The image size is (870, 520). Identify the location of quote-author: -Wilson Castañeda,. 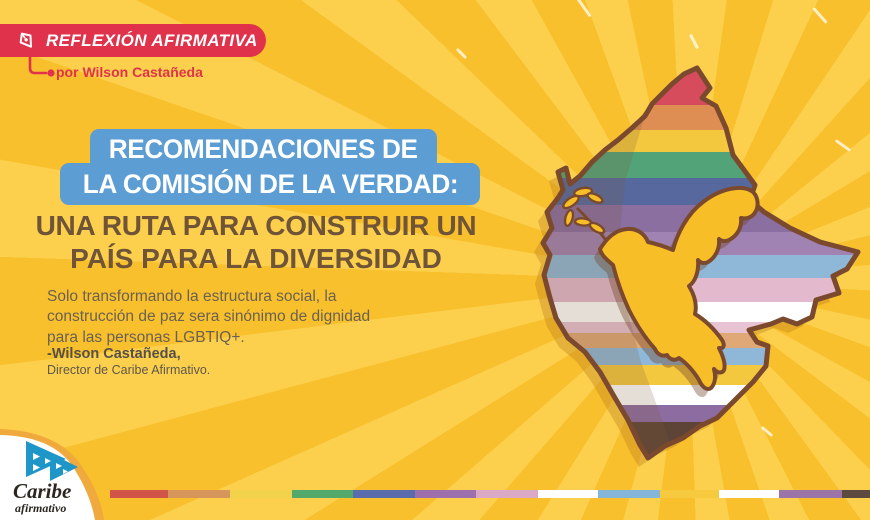
(114, 354).